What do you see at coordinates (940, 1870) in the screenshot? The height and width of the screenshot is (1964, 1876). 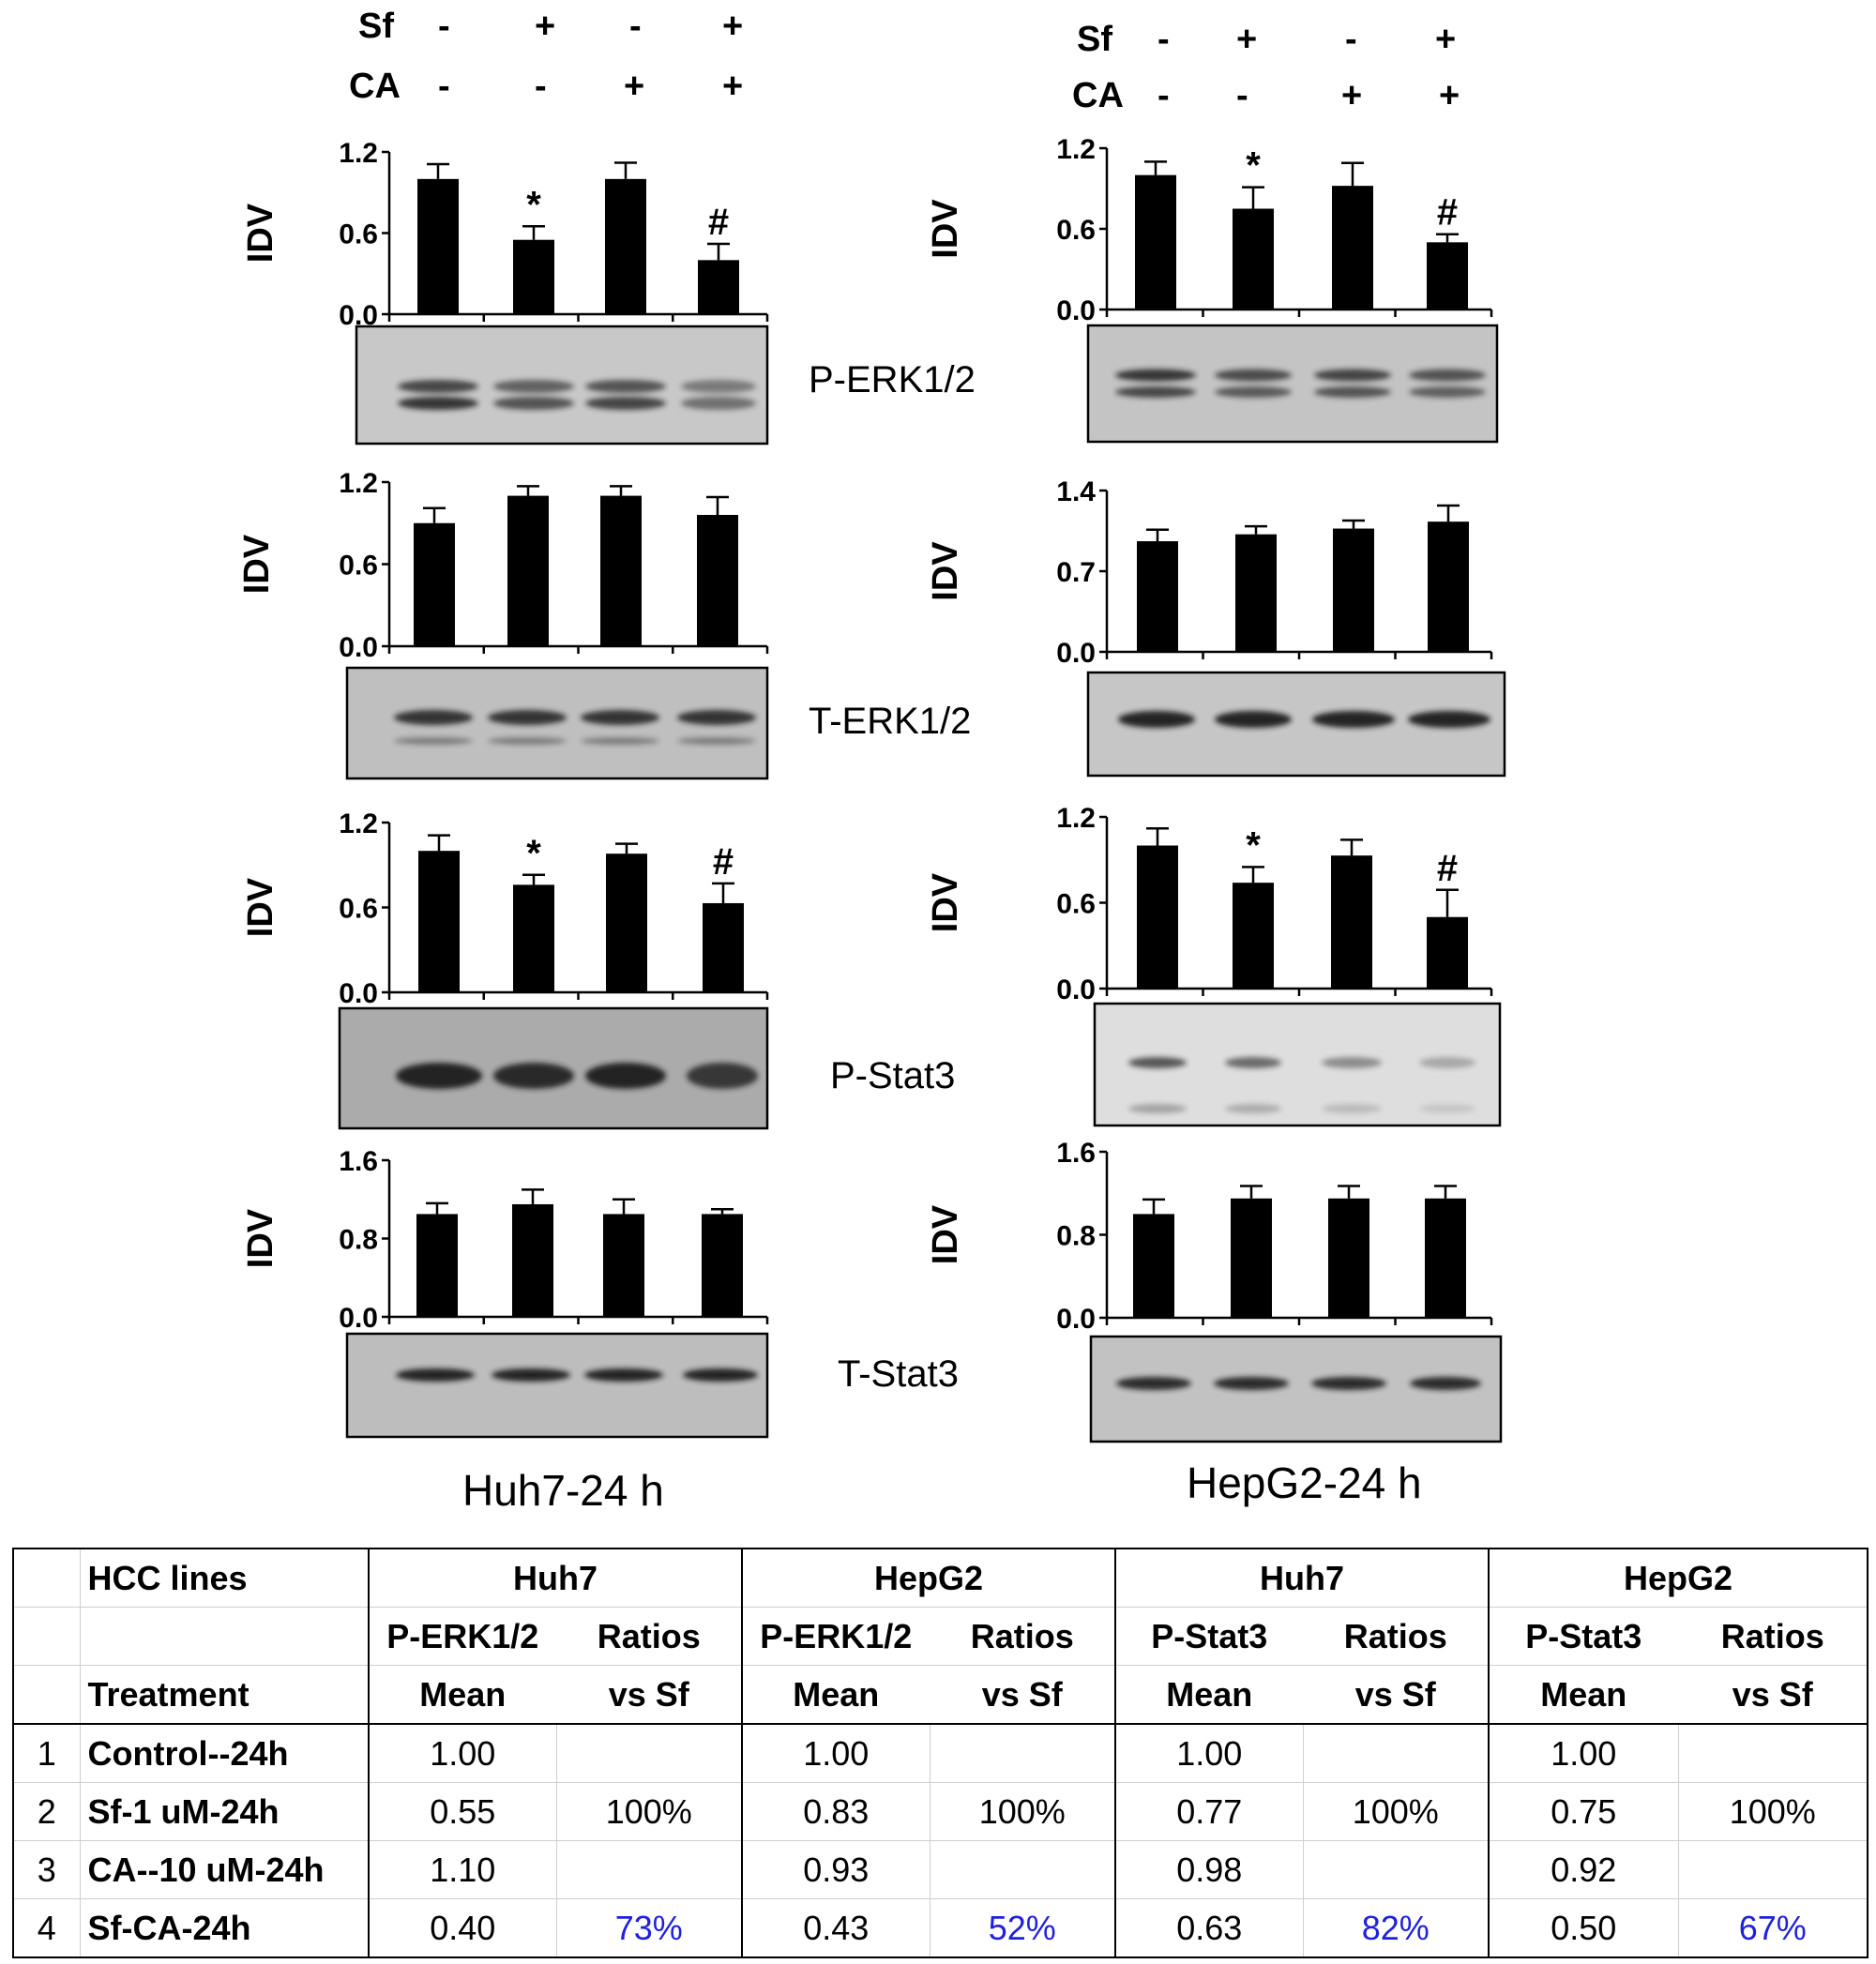 I see `table-row: 3 CA--10 uM-24h 1.10 0.93 0.98 0.92` at bounding box center [940, 1870].